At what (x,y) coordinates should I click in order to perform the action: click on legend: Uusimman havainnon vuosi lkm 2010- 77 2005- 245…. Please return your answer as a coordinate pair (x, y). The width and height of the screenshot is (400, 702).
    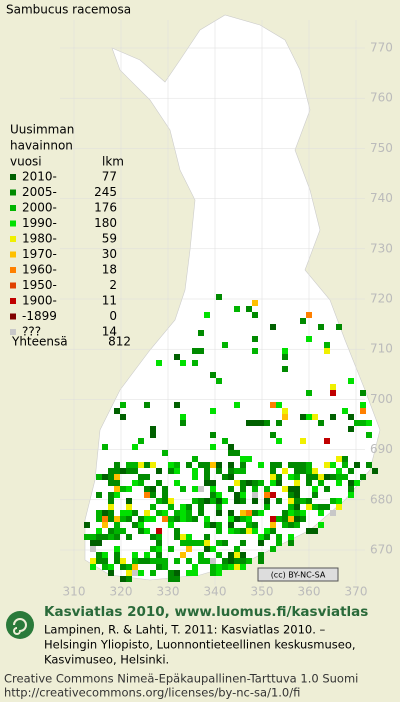
    Looking at the image, I should click on (70, 236).